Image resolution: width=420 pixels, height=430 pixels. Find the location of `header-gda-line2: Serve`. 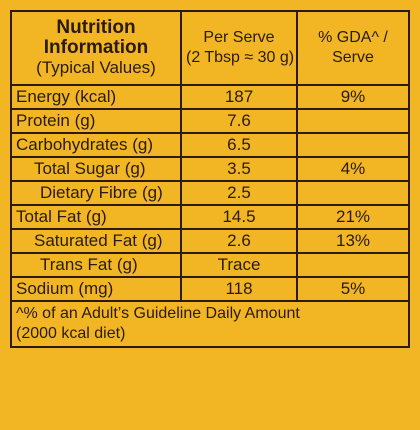

header-gda-line2: Serve is located at coordinates (353, 57).